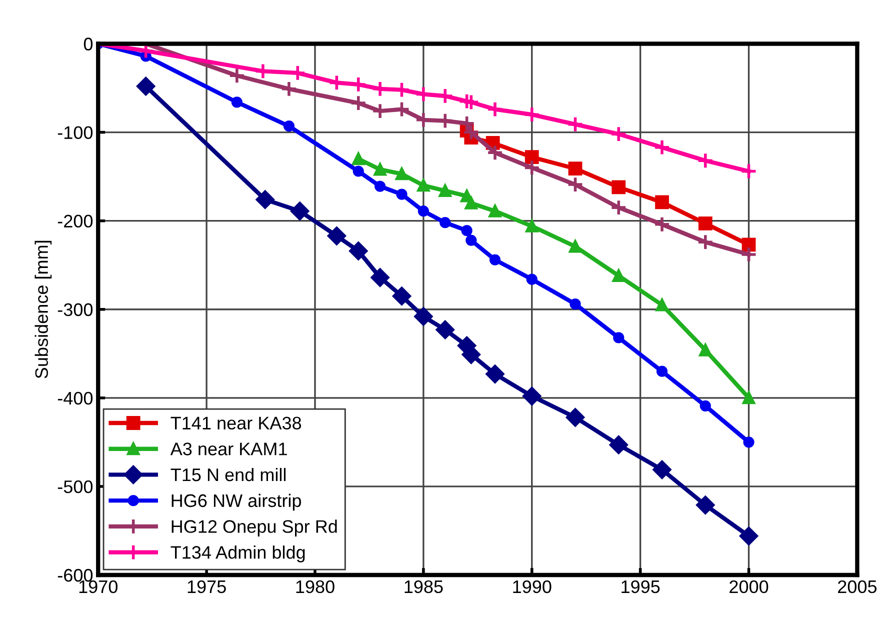 This screenshot has width=892, height=625. Describe the element at coordinates (98, 587) in the screenshot. I see `x-tick-label: 1970` at that location.